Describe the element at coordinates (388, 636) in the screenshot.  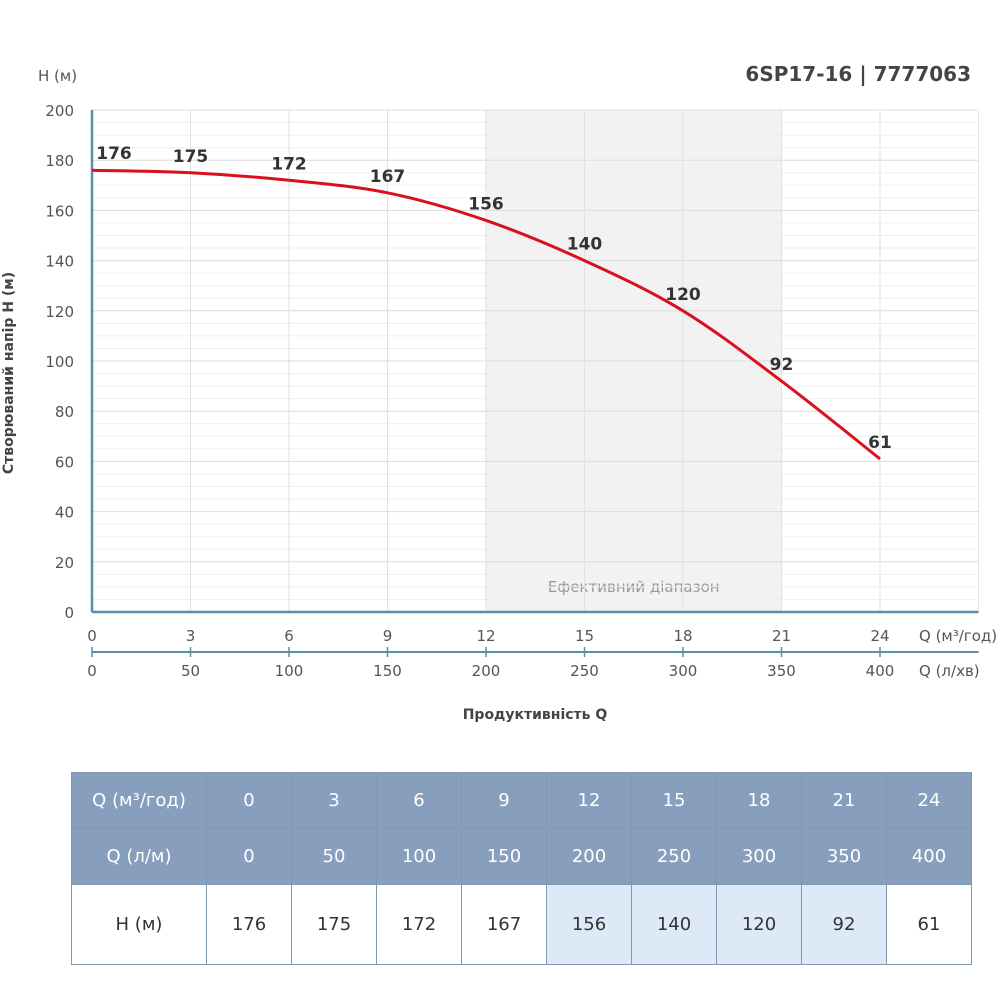
I see `x-tick-label: 9` at that location.